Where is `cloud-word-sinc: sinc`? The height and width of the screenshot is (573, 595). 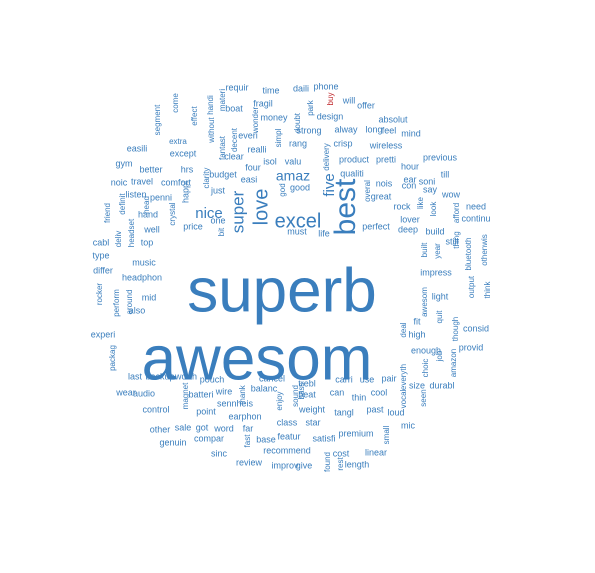 cloud-word-sinc: sinc is located at coordinates (219, 453).